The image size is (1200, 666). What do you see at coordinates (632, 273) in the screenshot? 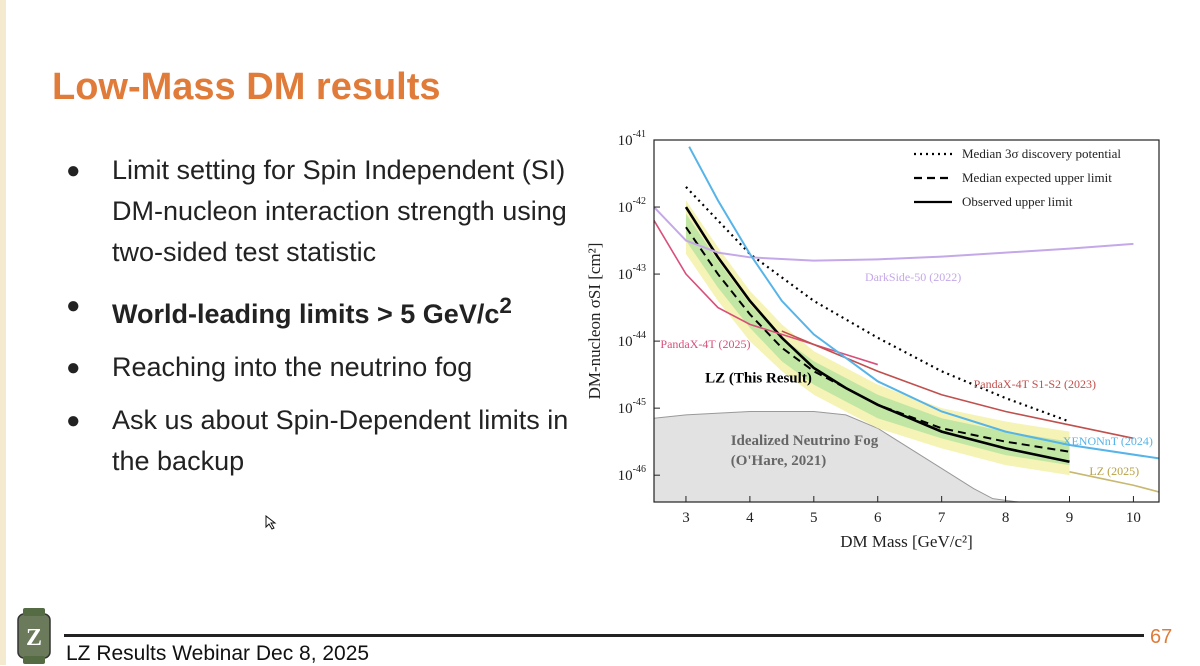
I see `y-tick-label: 10-43` at bounding box center [632, 273].